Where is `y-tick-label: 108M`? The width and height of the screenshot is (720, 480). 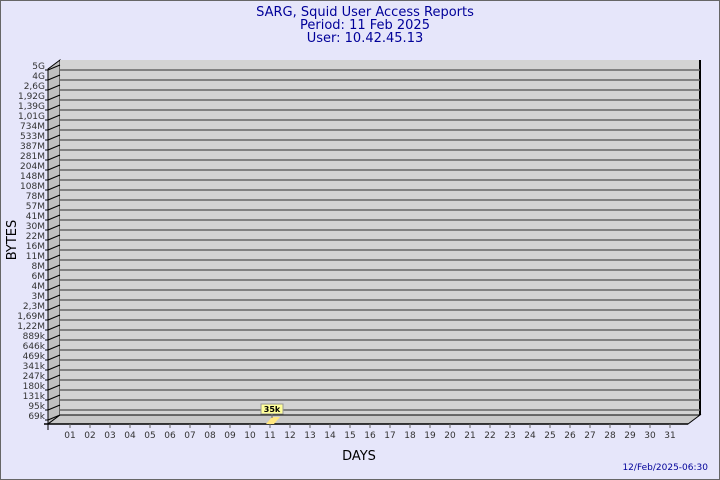 y-tick-label: 108M is located at coordinates (32, 187).